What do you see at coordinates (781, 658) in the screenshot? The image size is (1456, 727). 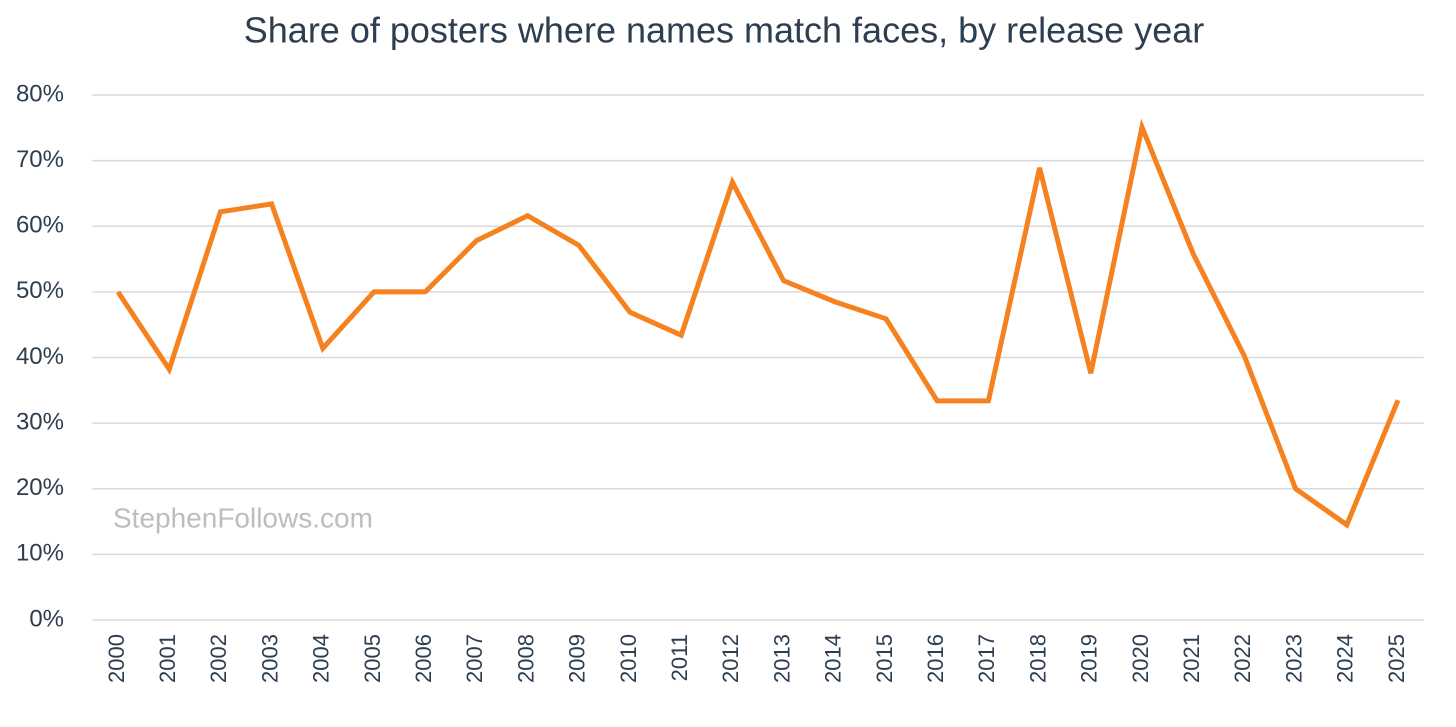 I see `x-tick-label: 2013` at bounding box center [781, 658].